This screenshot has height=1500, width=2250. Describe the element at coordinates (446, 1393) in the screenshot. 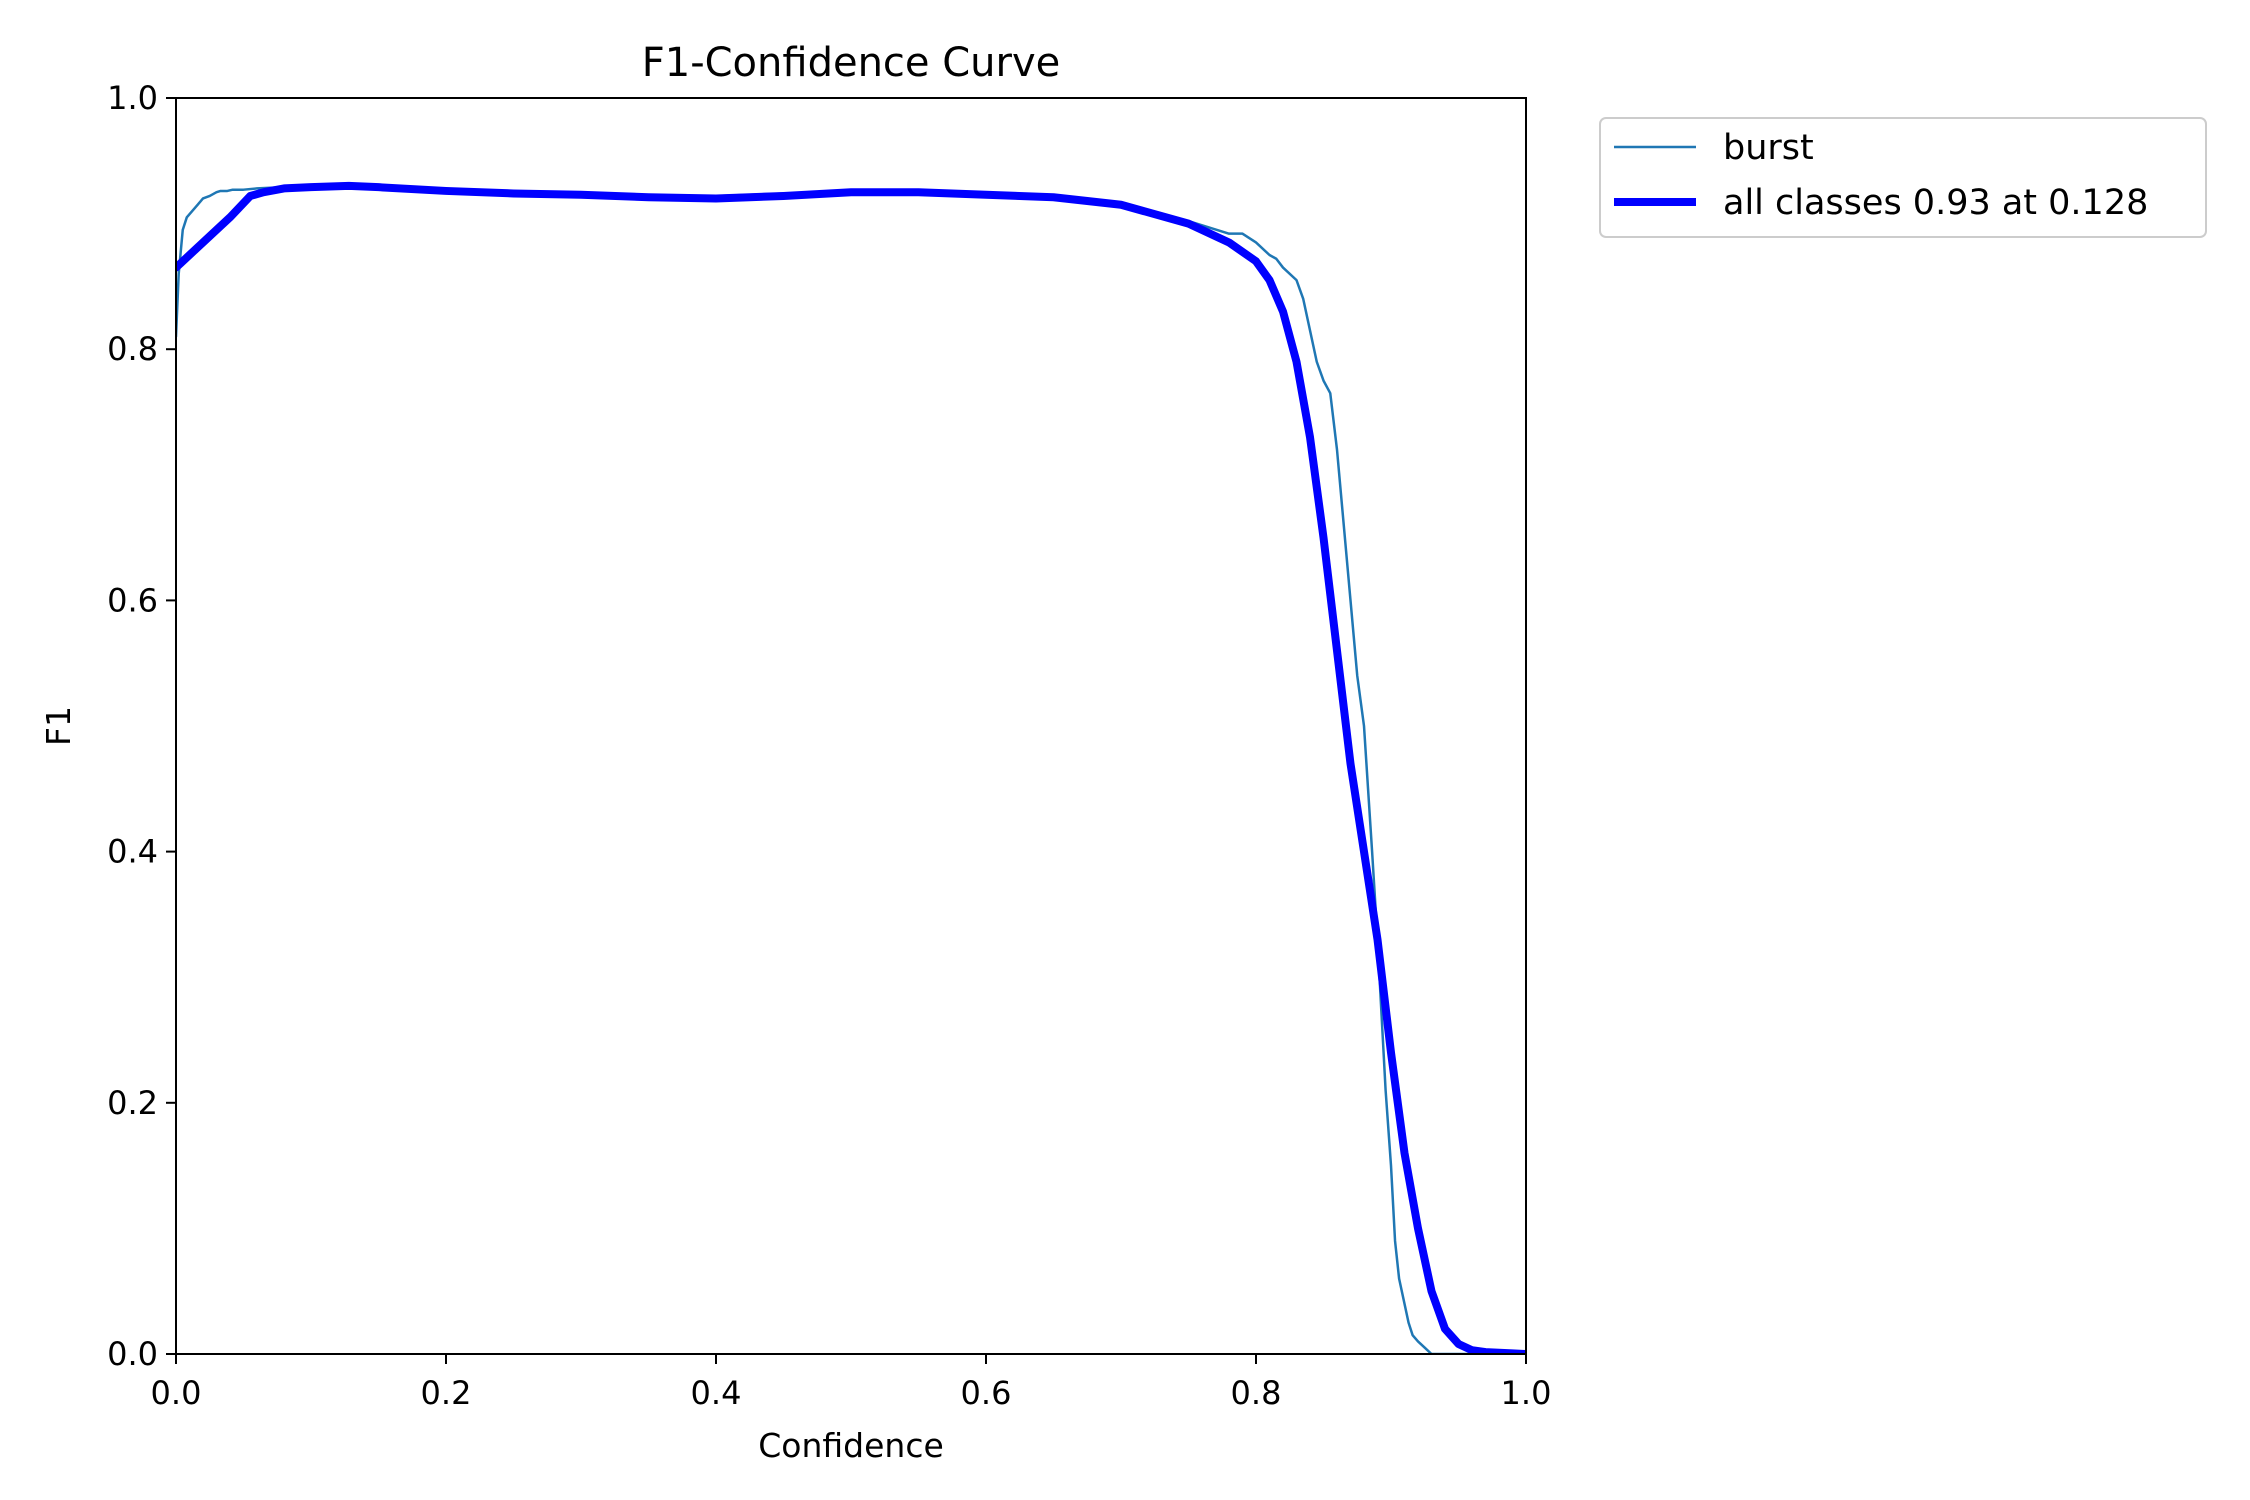

I see `x-tick-label: 0.2` at that location.